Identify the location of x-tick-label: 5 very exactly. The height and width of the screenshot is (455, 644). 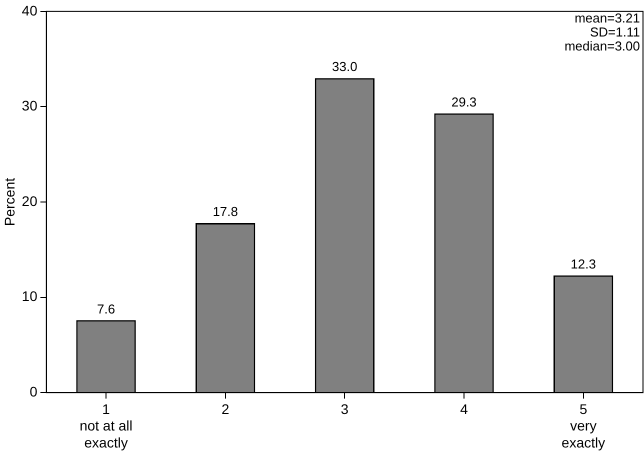
(584, 425).